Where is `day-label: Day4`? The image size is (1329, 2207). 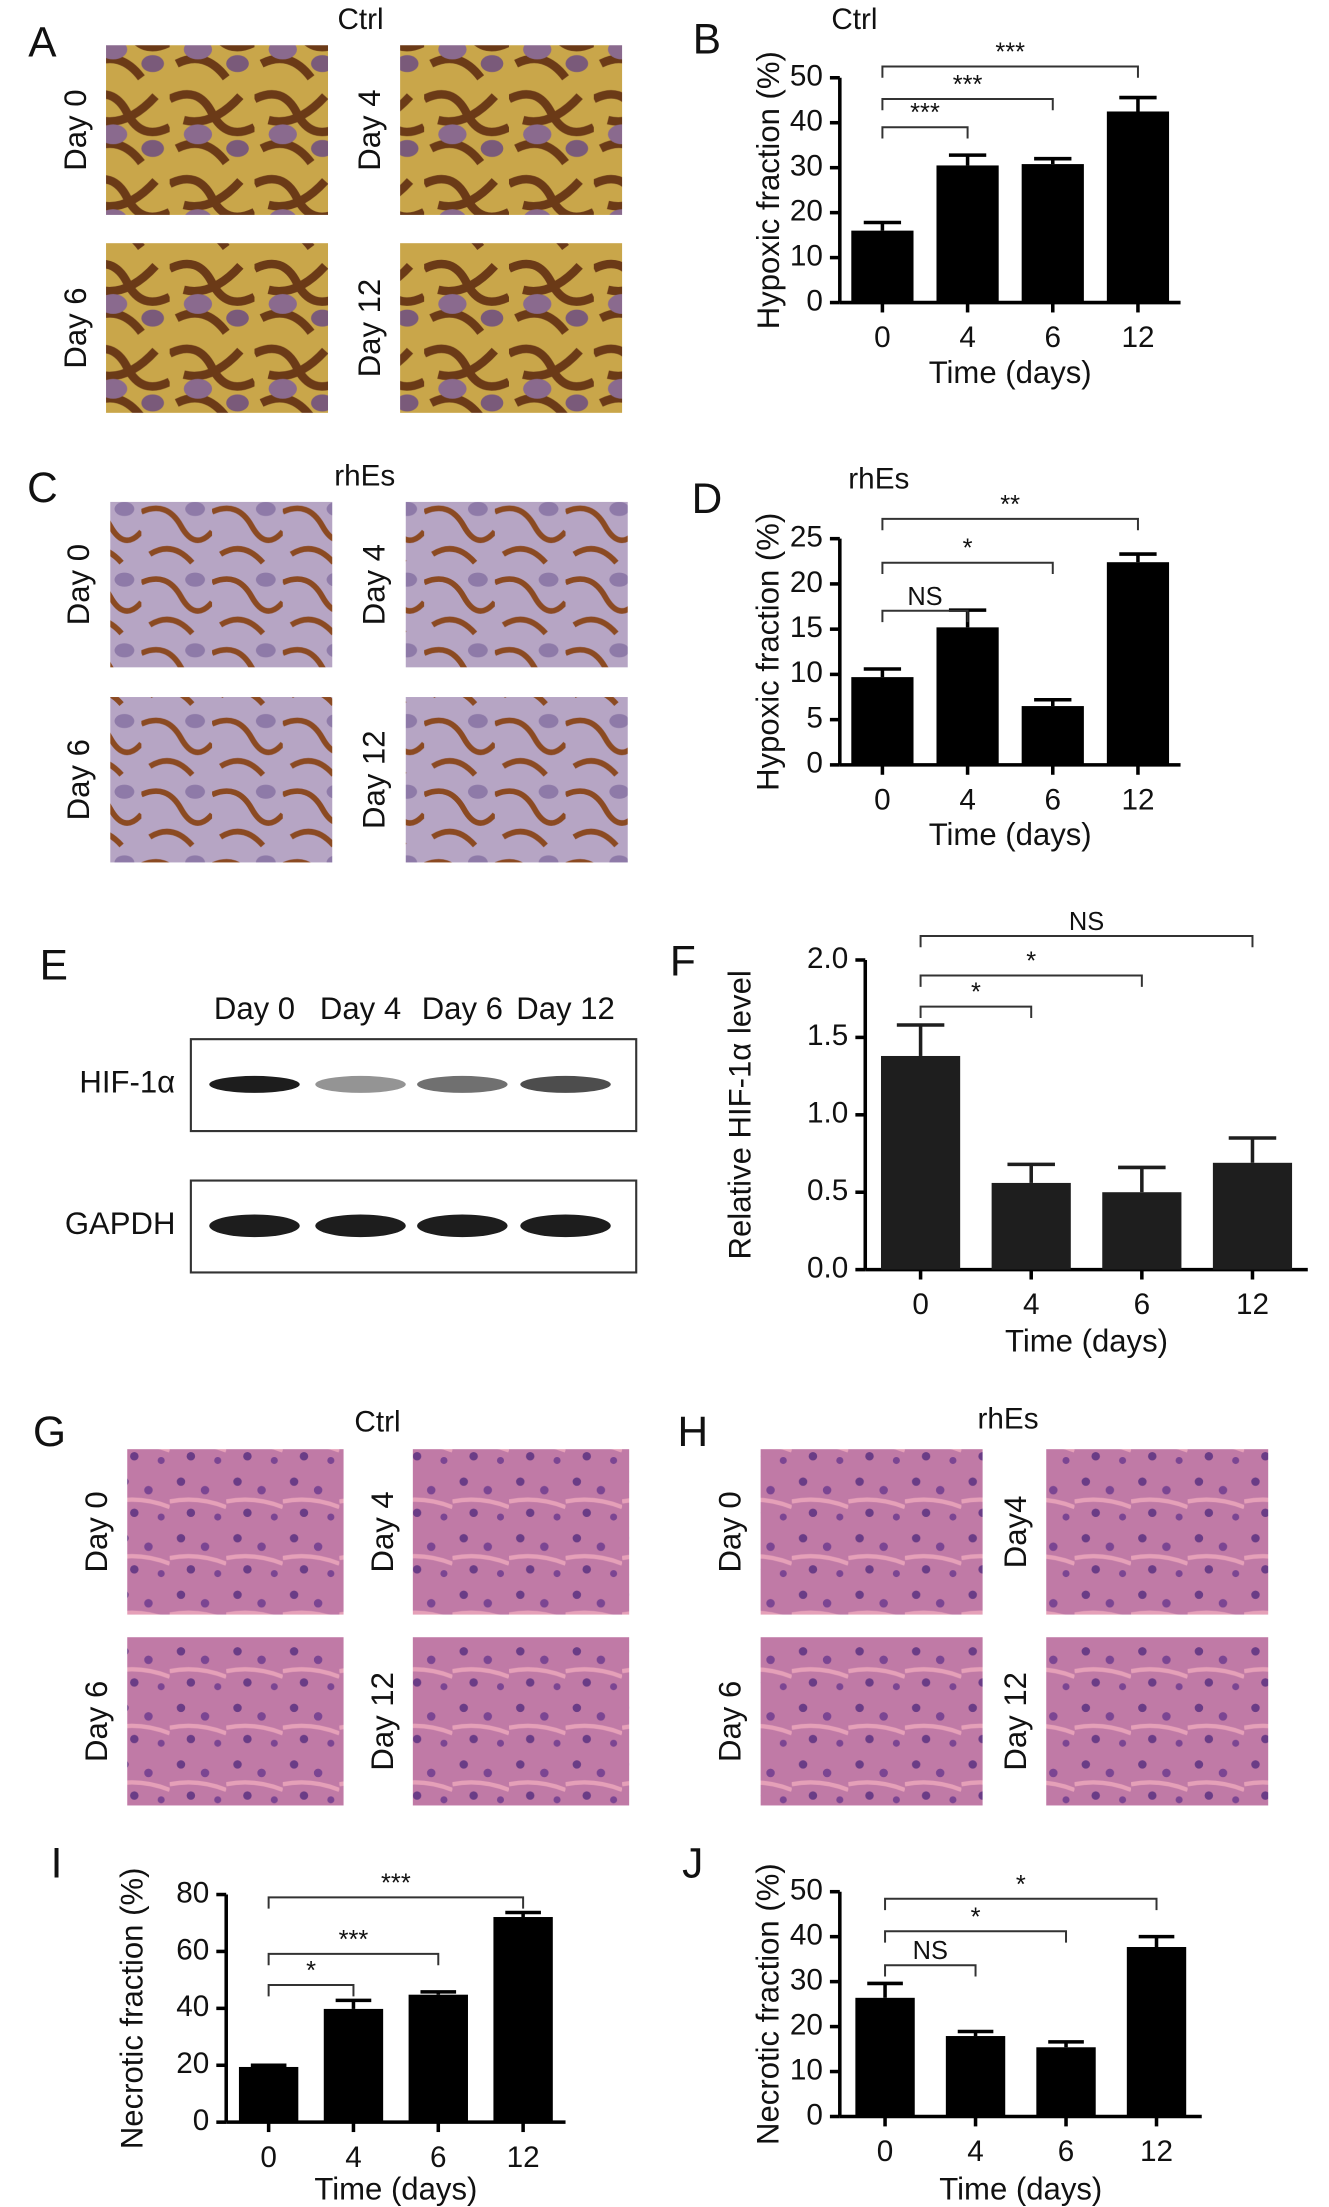
day-label: Day4 is located at coordinates (1015, 1532).